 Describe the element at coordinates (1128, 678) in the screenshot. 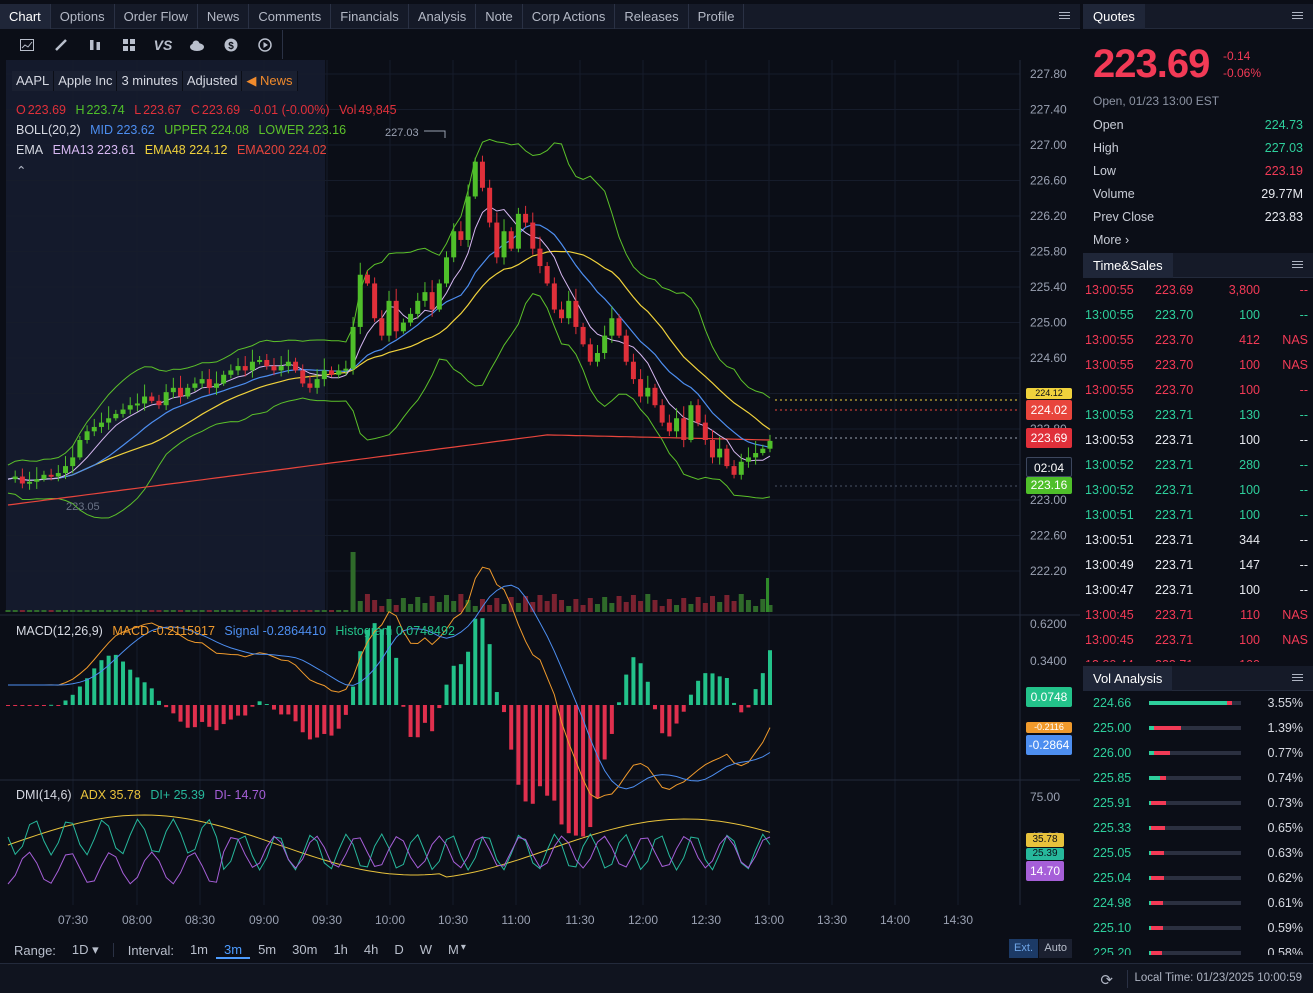

I see `vol-analysis-tab: Vol Analysis` at that location.